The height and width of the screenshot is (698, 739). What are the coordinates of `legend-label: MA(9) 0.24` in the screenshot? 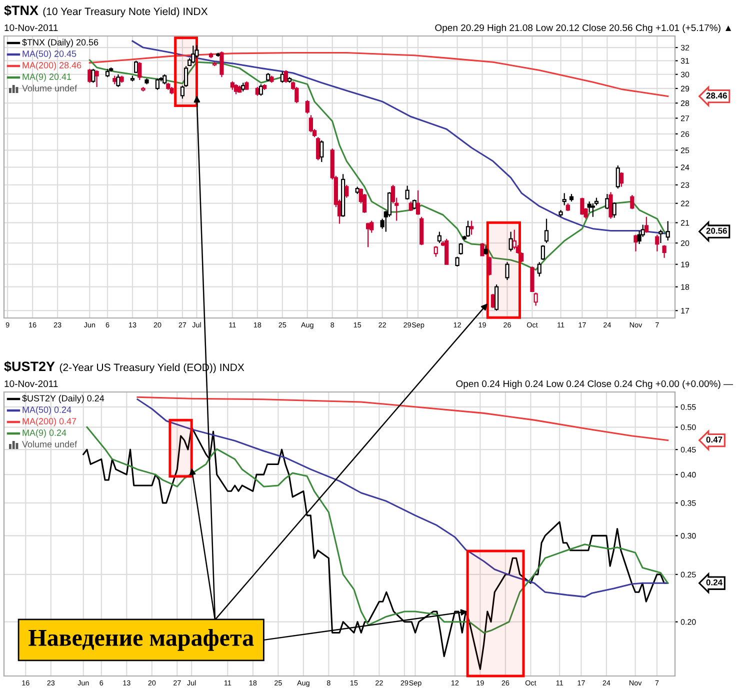 It's located at (44, 433).